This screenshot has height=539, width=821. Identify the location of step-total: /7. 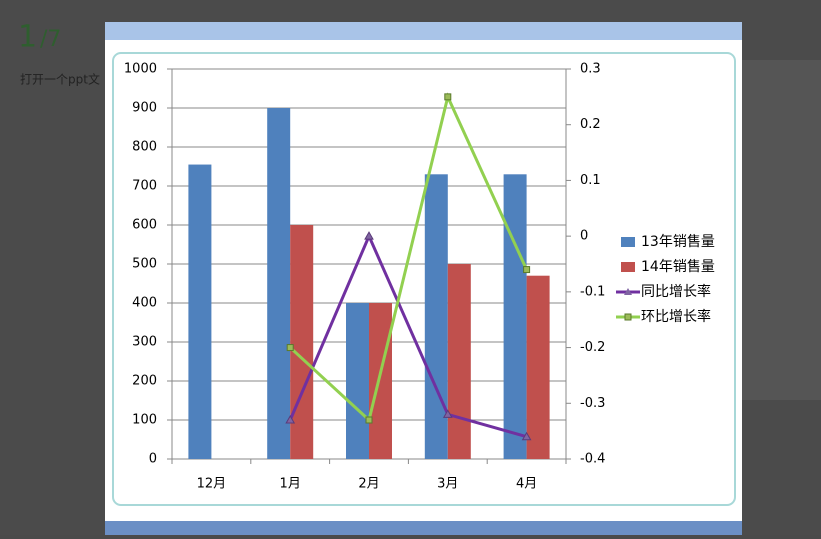
(50, 39).